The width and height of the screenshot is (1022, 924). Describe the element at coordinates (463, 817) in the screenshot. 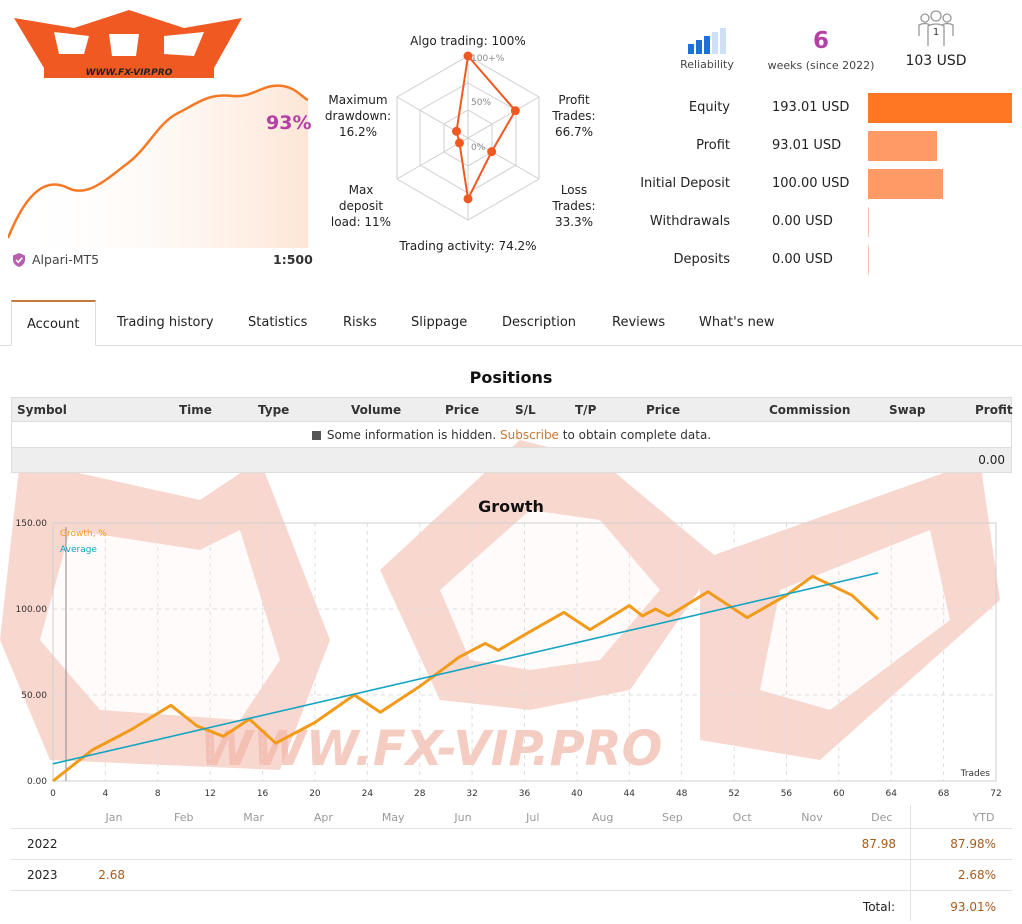

I see `ytd-month-header: Jun` at that location.